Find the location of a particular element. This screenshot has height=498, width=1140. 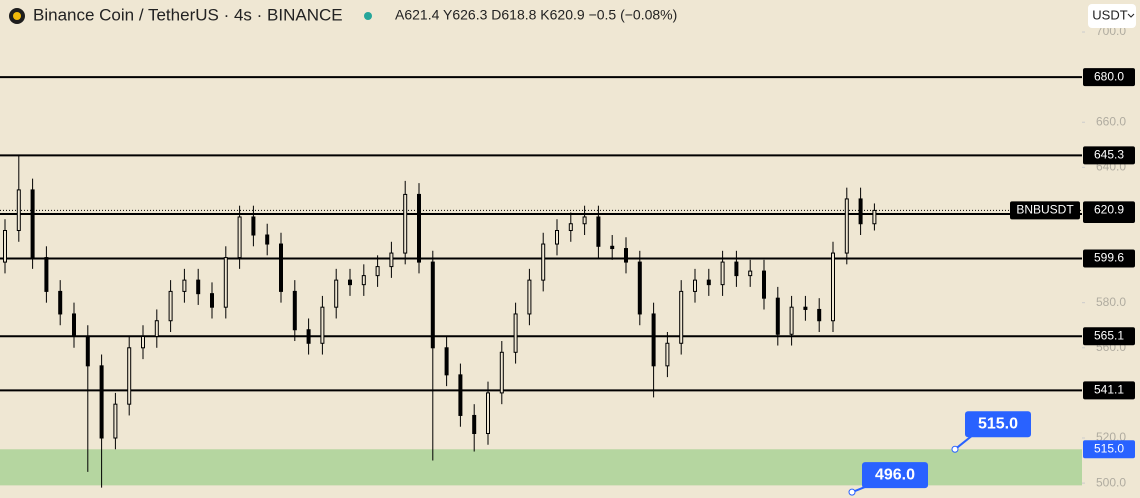

symbol-title: Binance Coin / TetherUS · 4s · BINANCE is located at coordinates (188, 14).